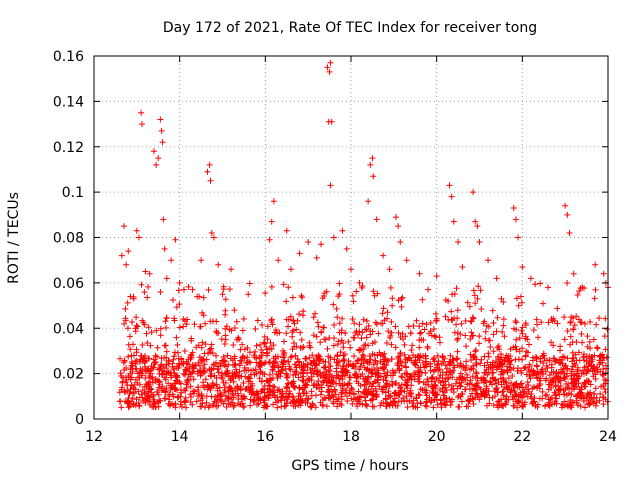 This screenshot has width=640, height=480. I want to click on y-tick-label: 0.06, so click(68, 284).